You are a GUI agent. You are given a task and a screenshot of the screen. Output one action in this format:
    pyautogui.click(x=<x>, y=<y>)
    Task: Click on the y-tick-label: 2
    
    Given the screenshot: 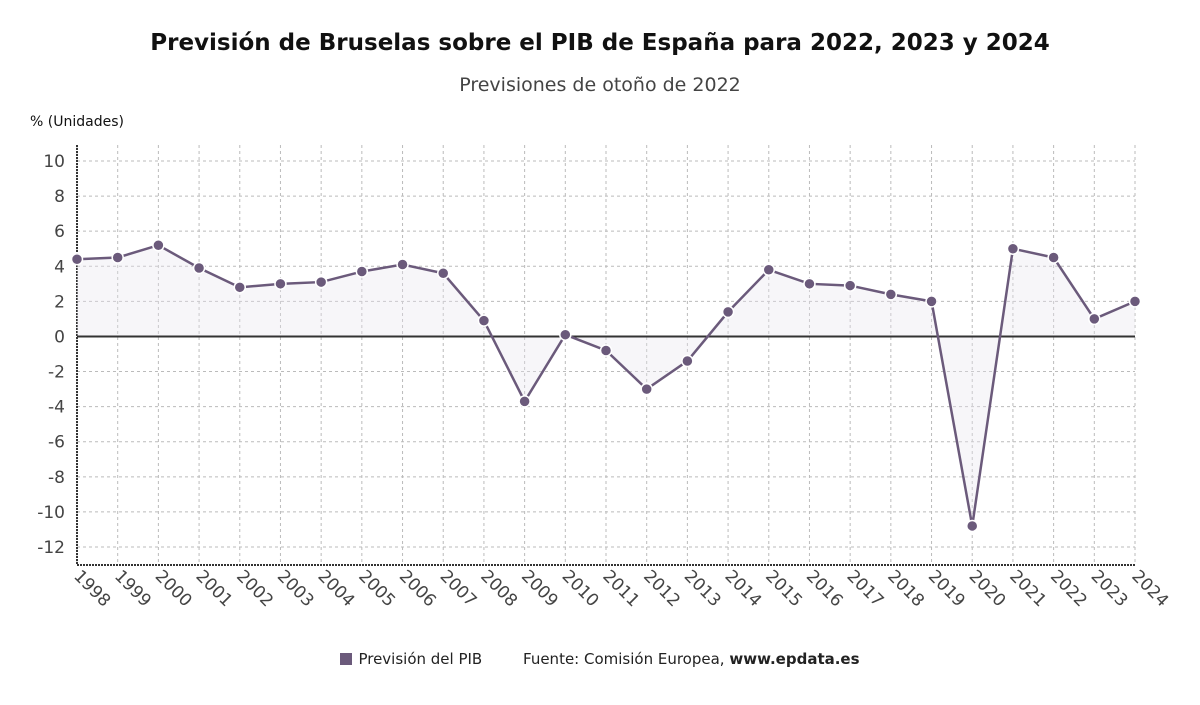 What is the action you would take?
    pyautogui.click(x=59, y=302)
    